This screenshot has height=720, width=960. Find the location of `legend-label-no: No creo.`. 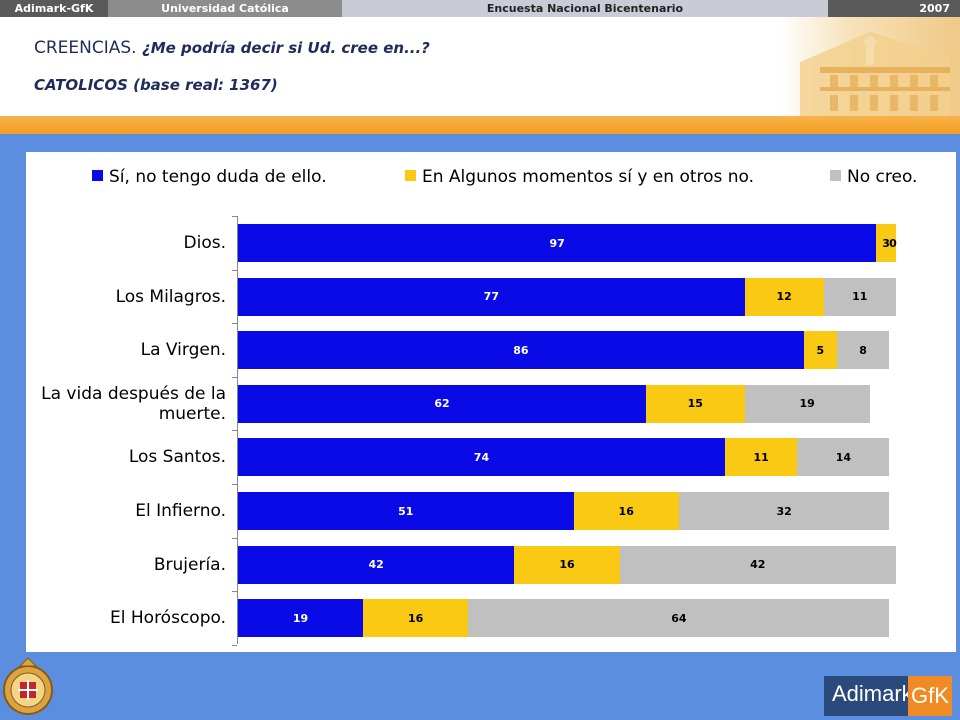

legend-label-no: No creo. is located at coordinates (882, 177).